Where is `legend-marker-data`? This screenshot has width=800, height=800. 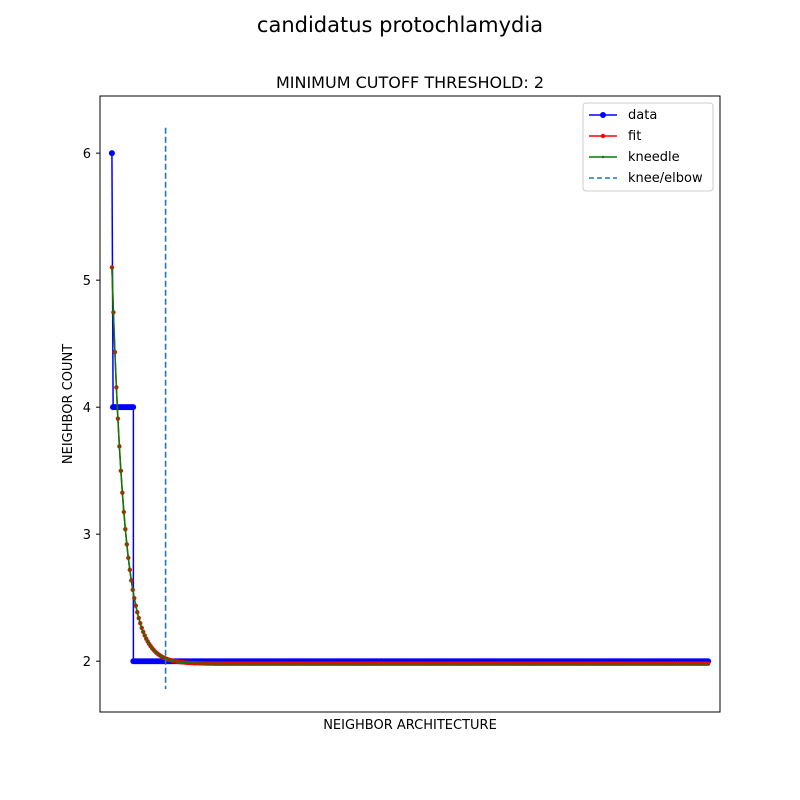
legend-marker-data is located at coordinates (603, 115).